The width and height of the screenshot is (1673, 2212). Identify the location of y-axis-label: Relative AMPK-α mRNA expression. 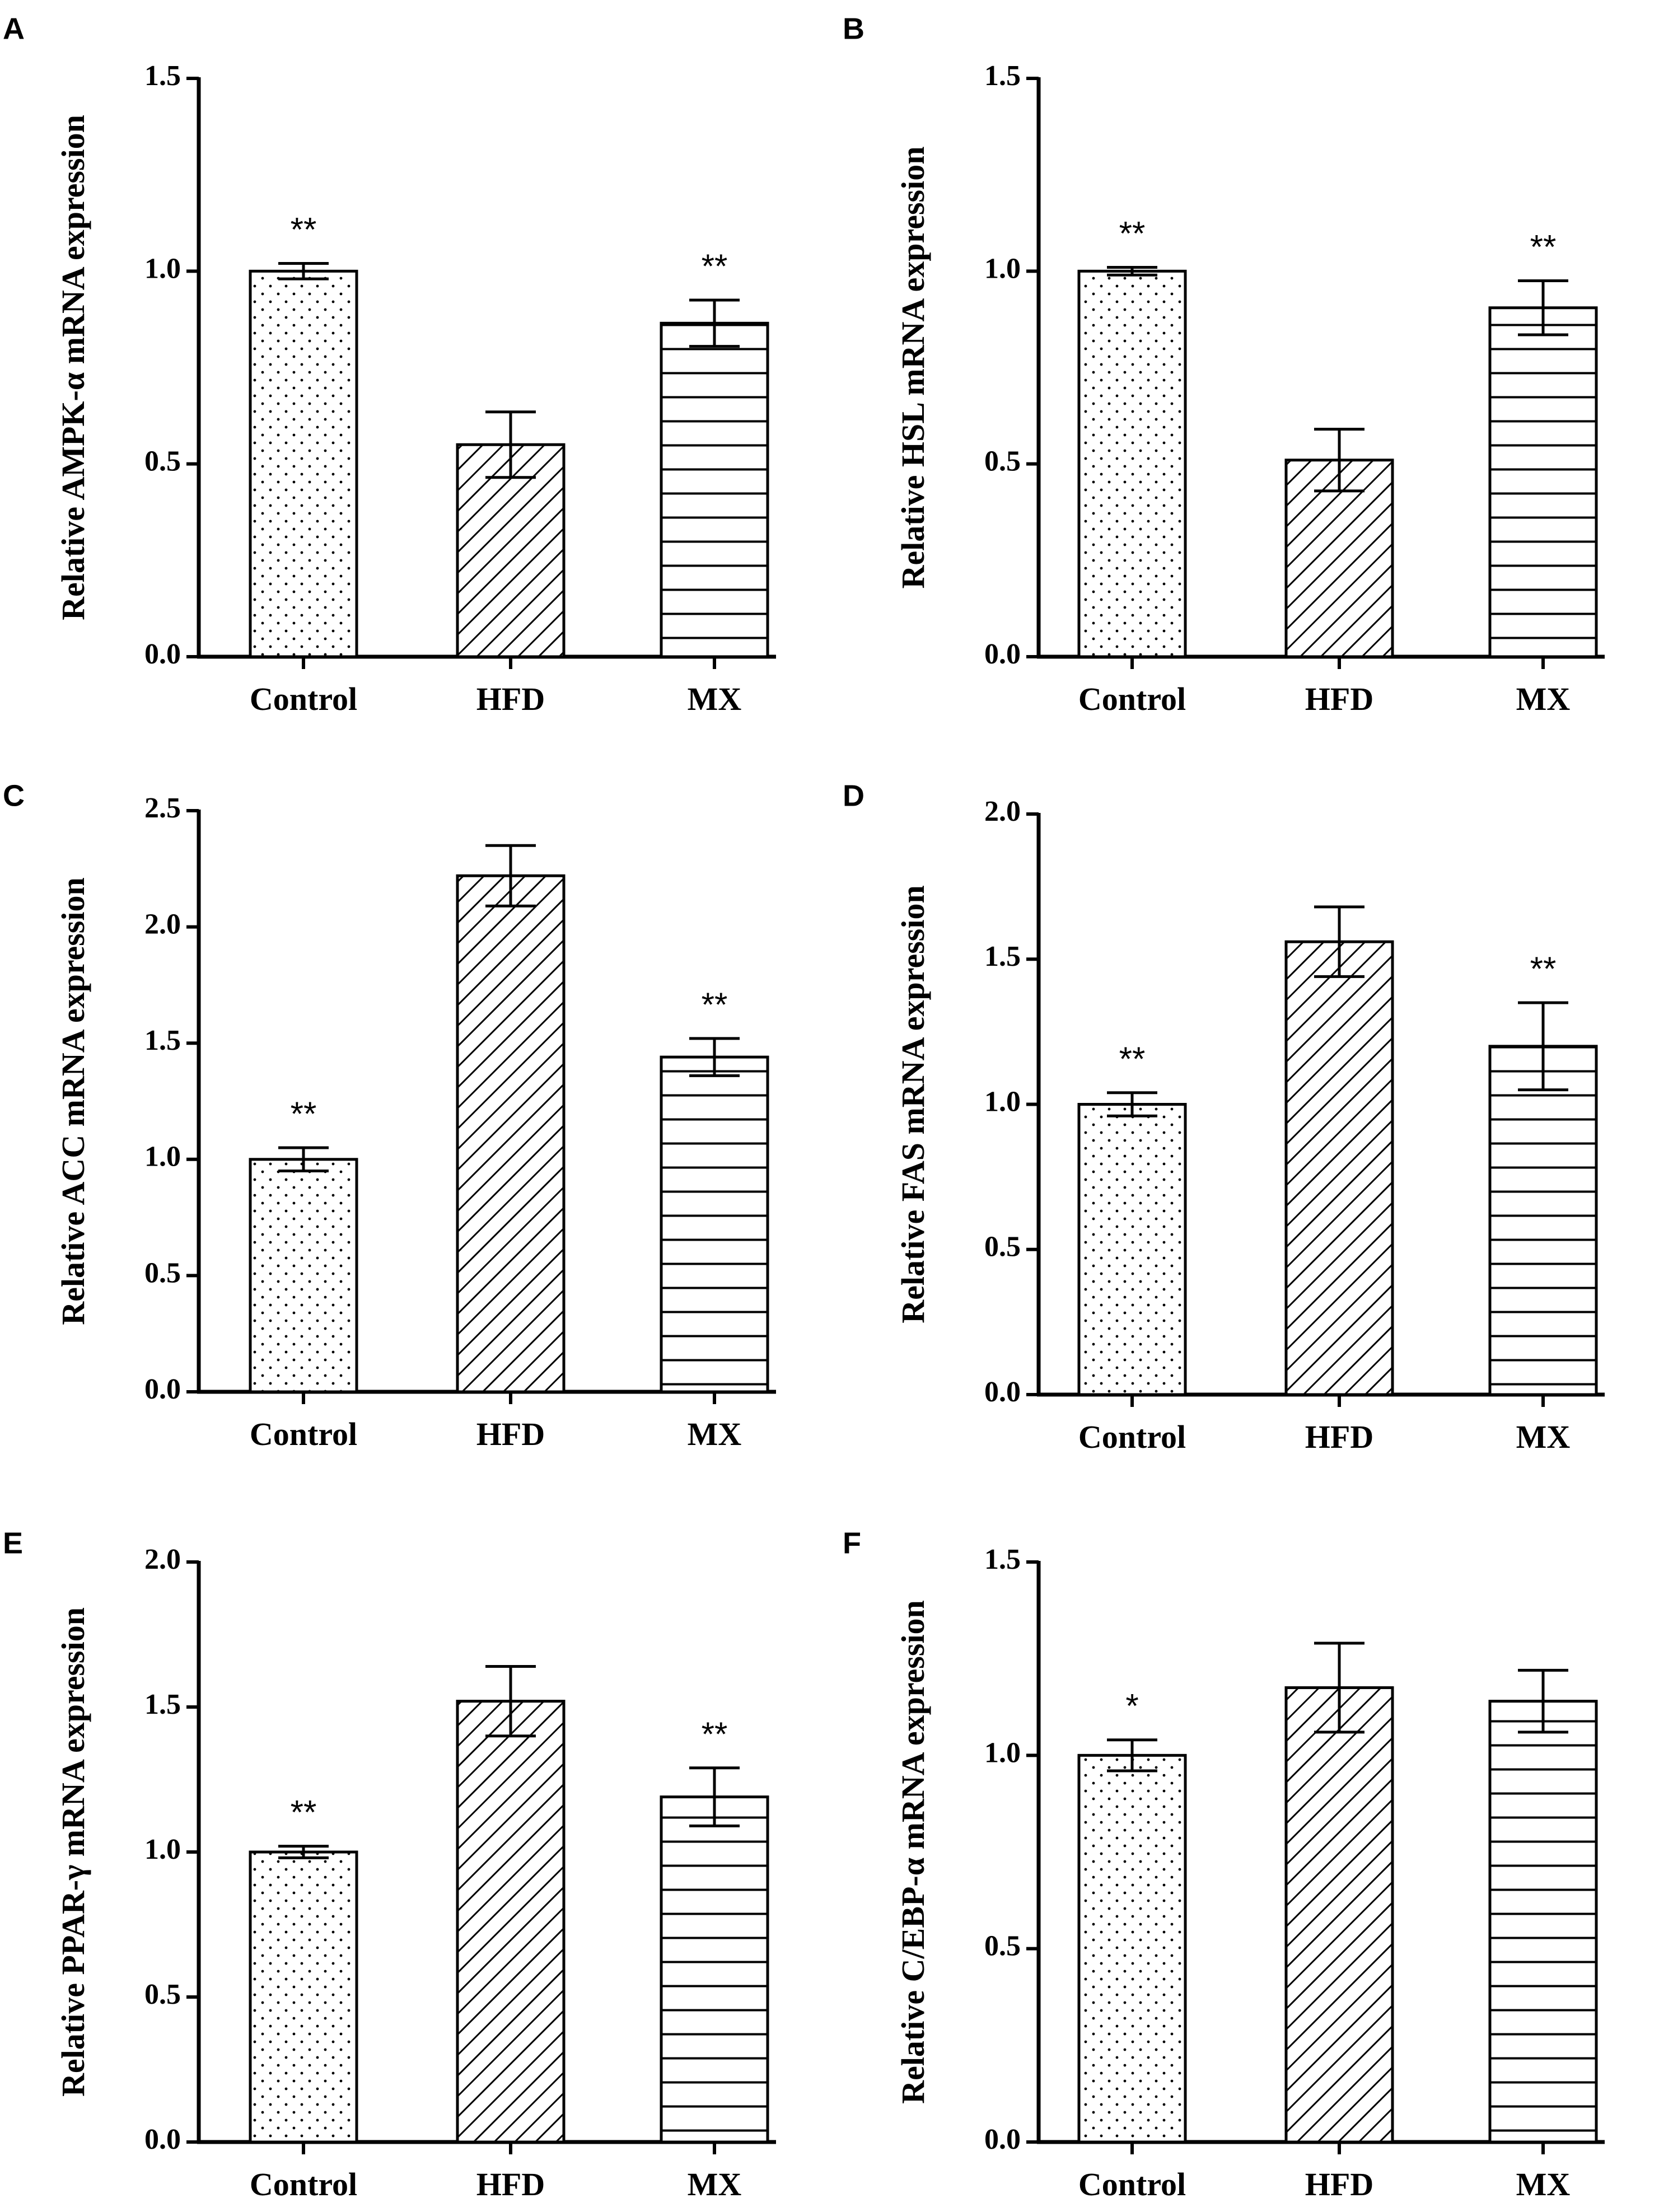
(73, 367).